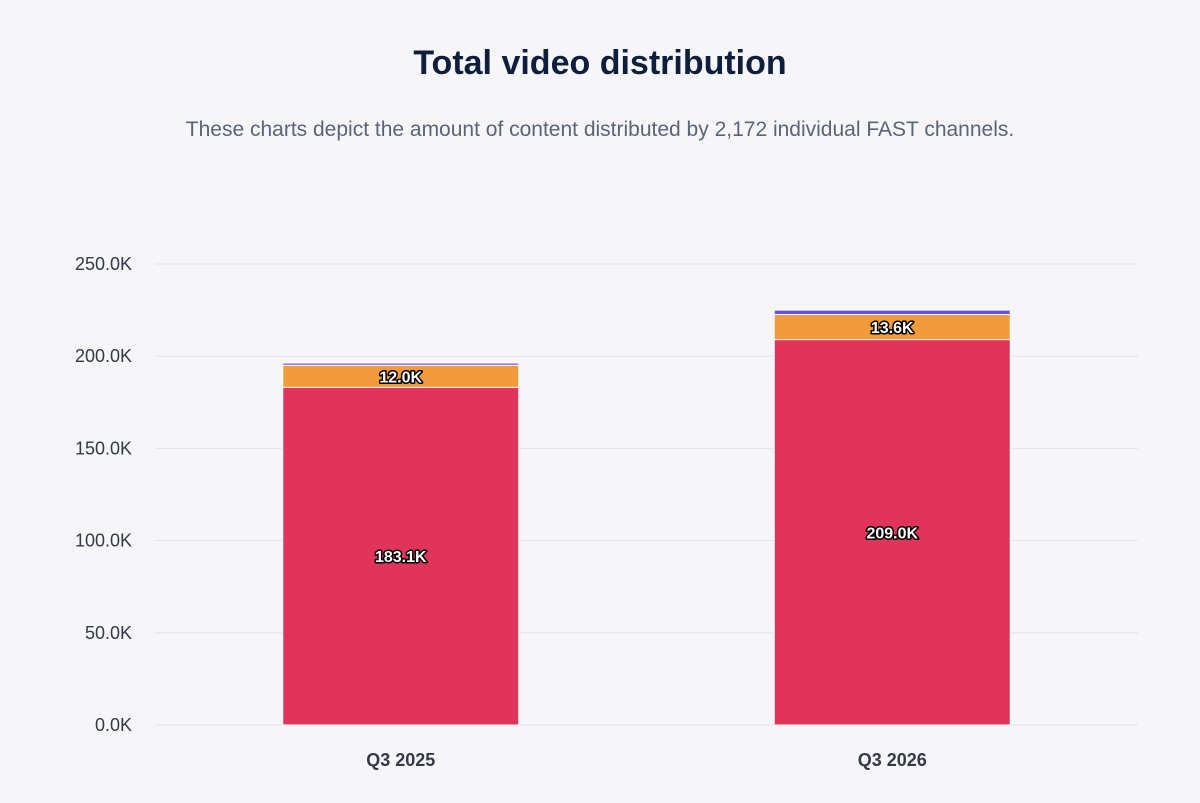 The image size is (1200, 803). What do you see at coordinates (103, 356) in the screenshot?
I see `y-tick-label: 200.0K` at bounding box center [103, 356].